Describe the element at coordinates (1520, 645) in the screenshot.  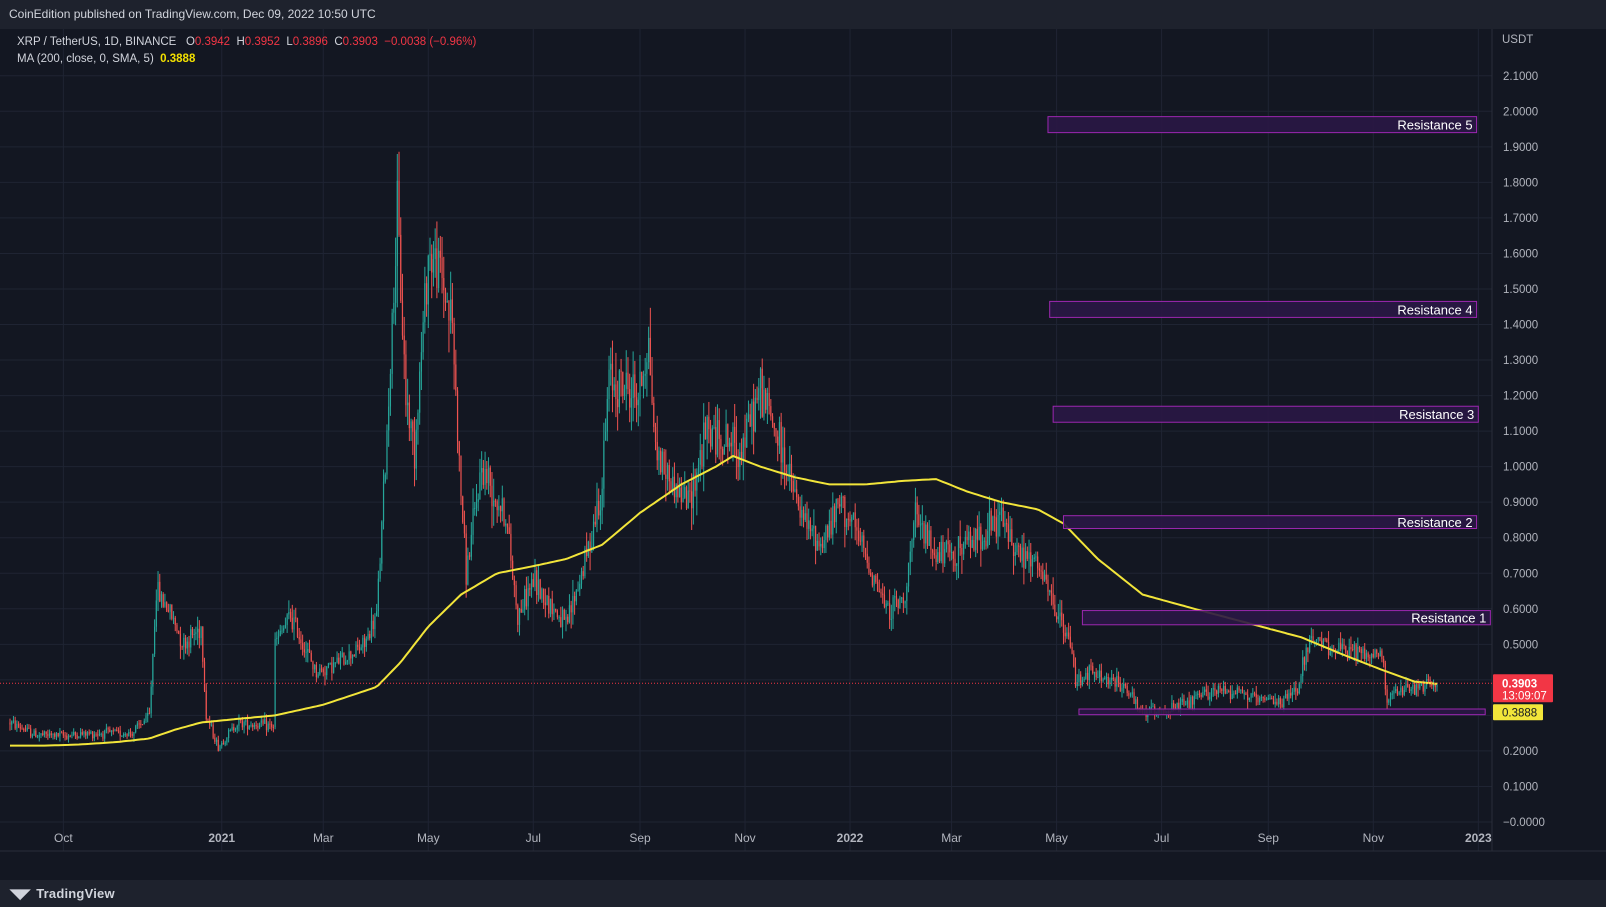
I see `y-tick-label: 0.5000` at that location.